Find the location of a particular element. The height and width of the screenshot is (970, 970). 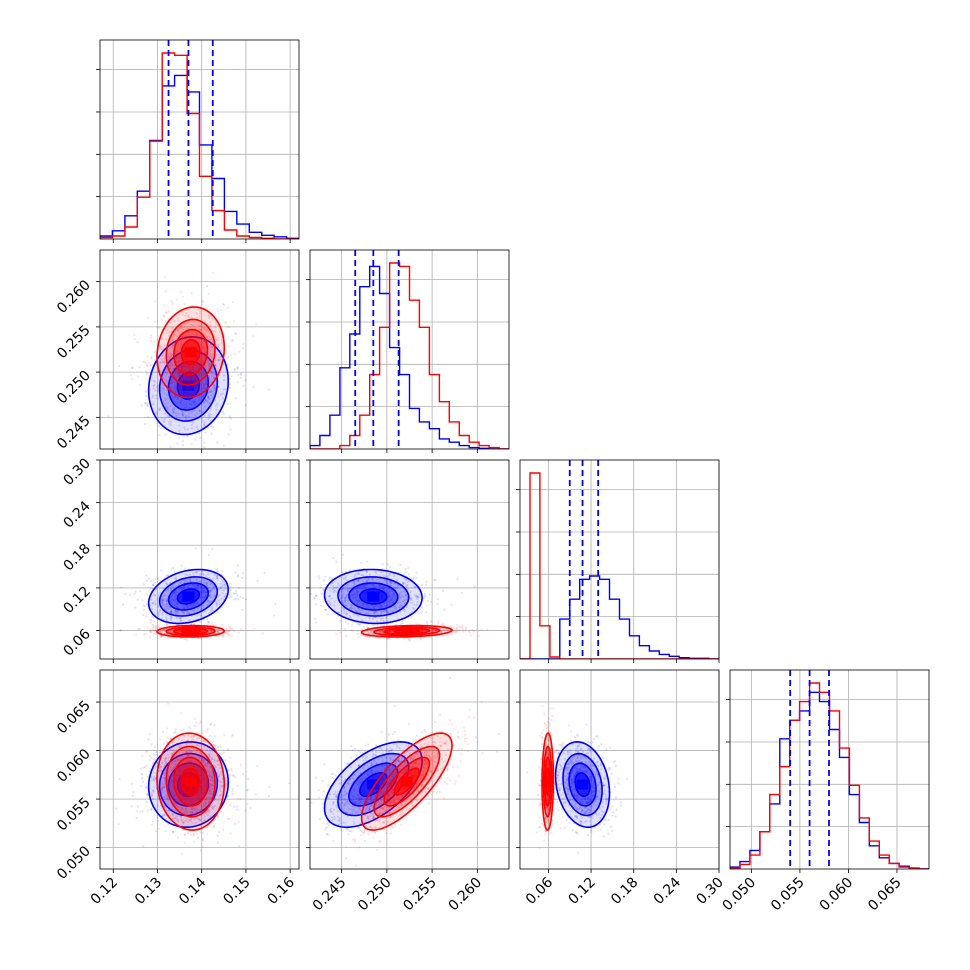

y-tick-label: 0.060 is located at coordinates (74, 766).